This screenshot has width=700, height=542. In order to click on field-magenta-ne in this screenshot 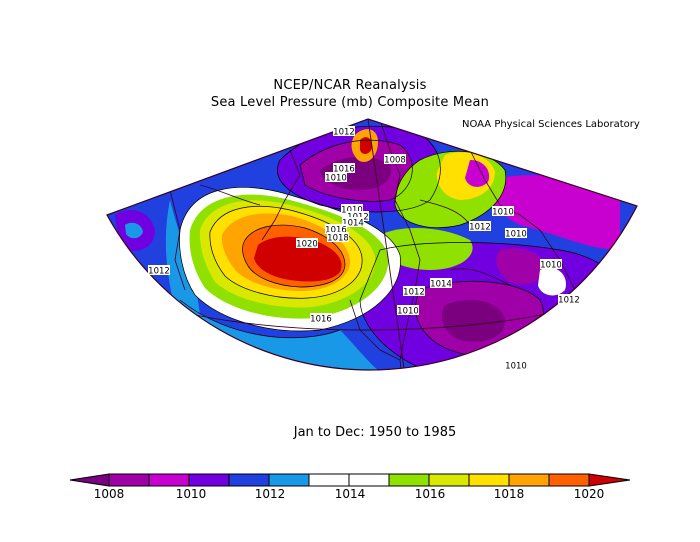, I will do `click(554, 212)`.